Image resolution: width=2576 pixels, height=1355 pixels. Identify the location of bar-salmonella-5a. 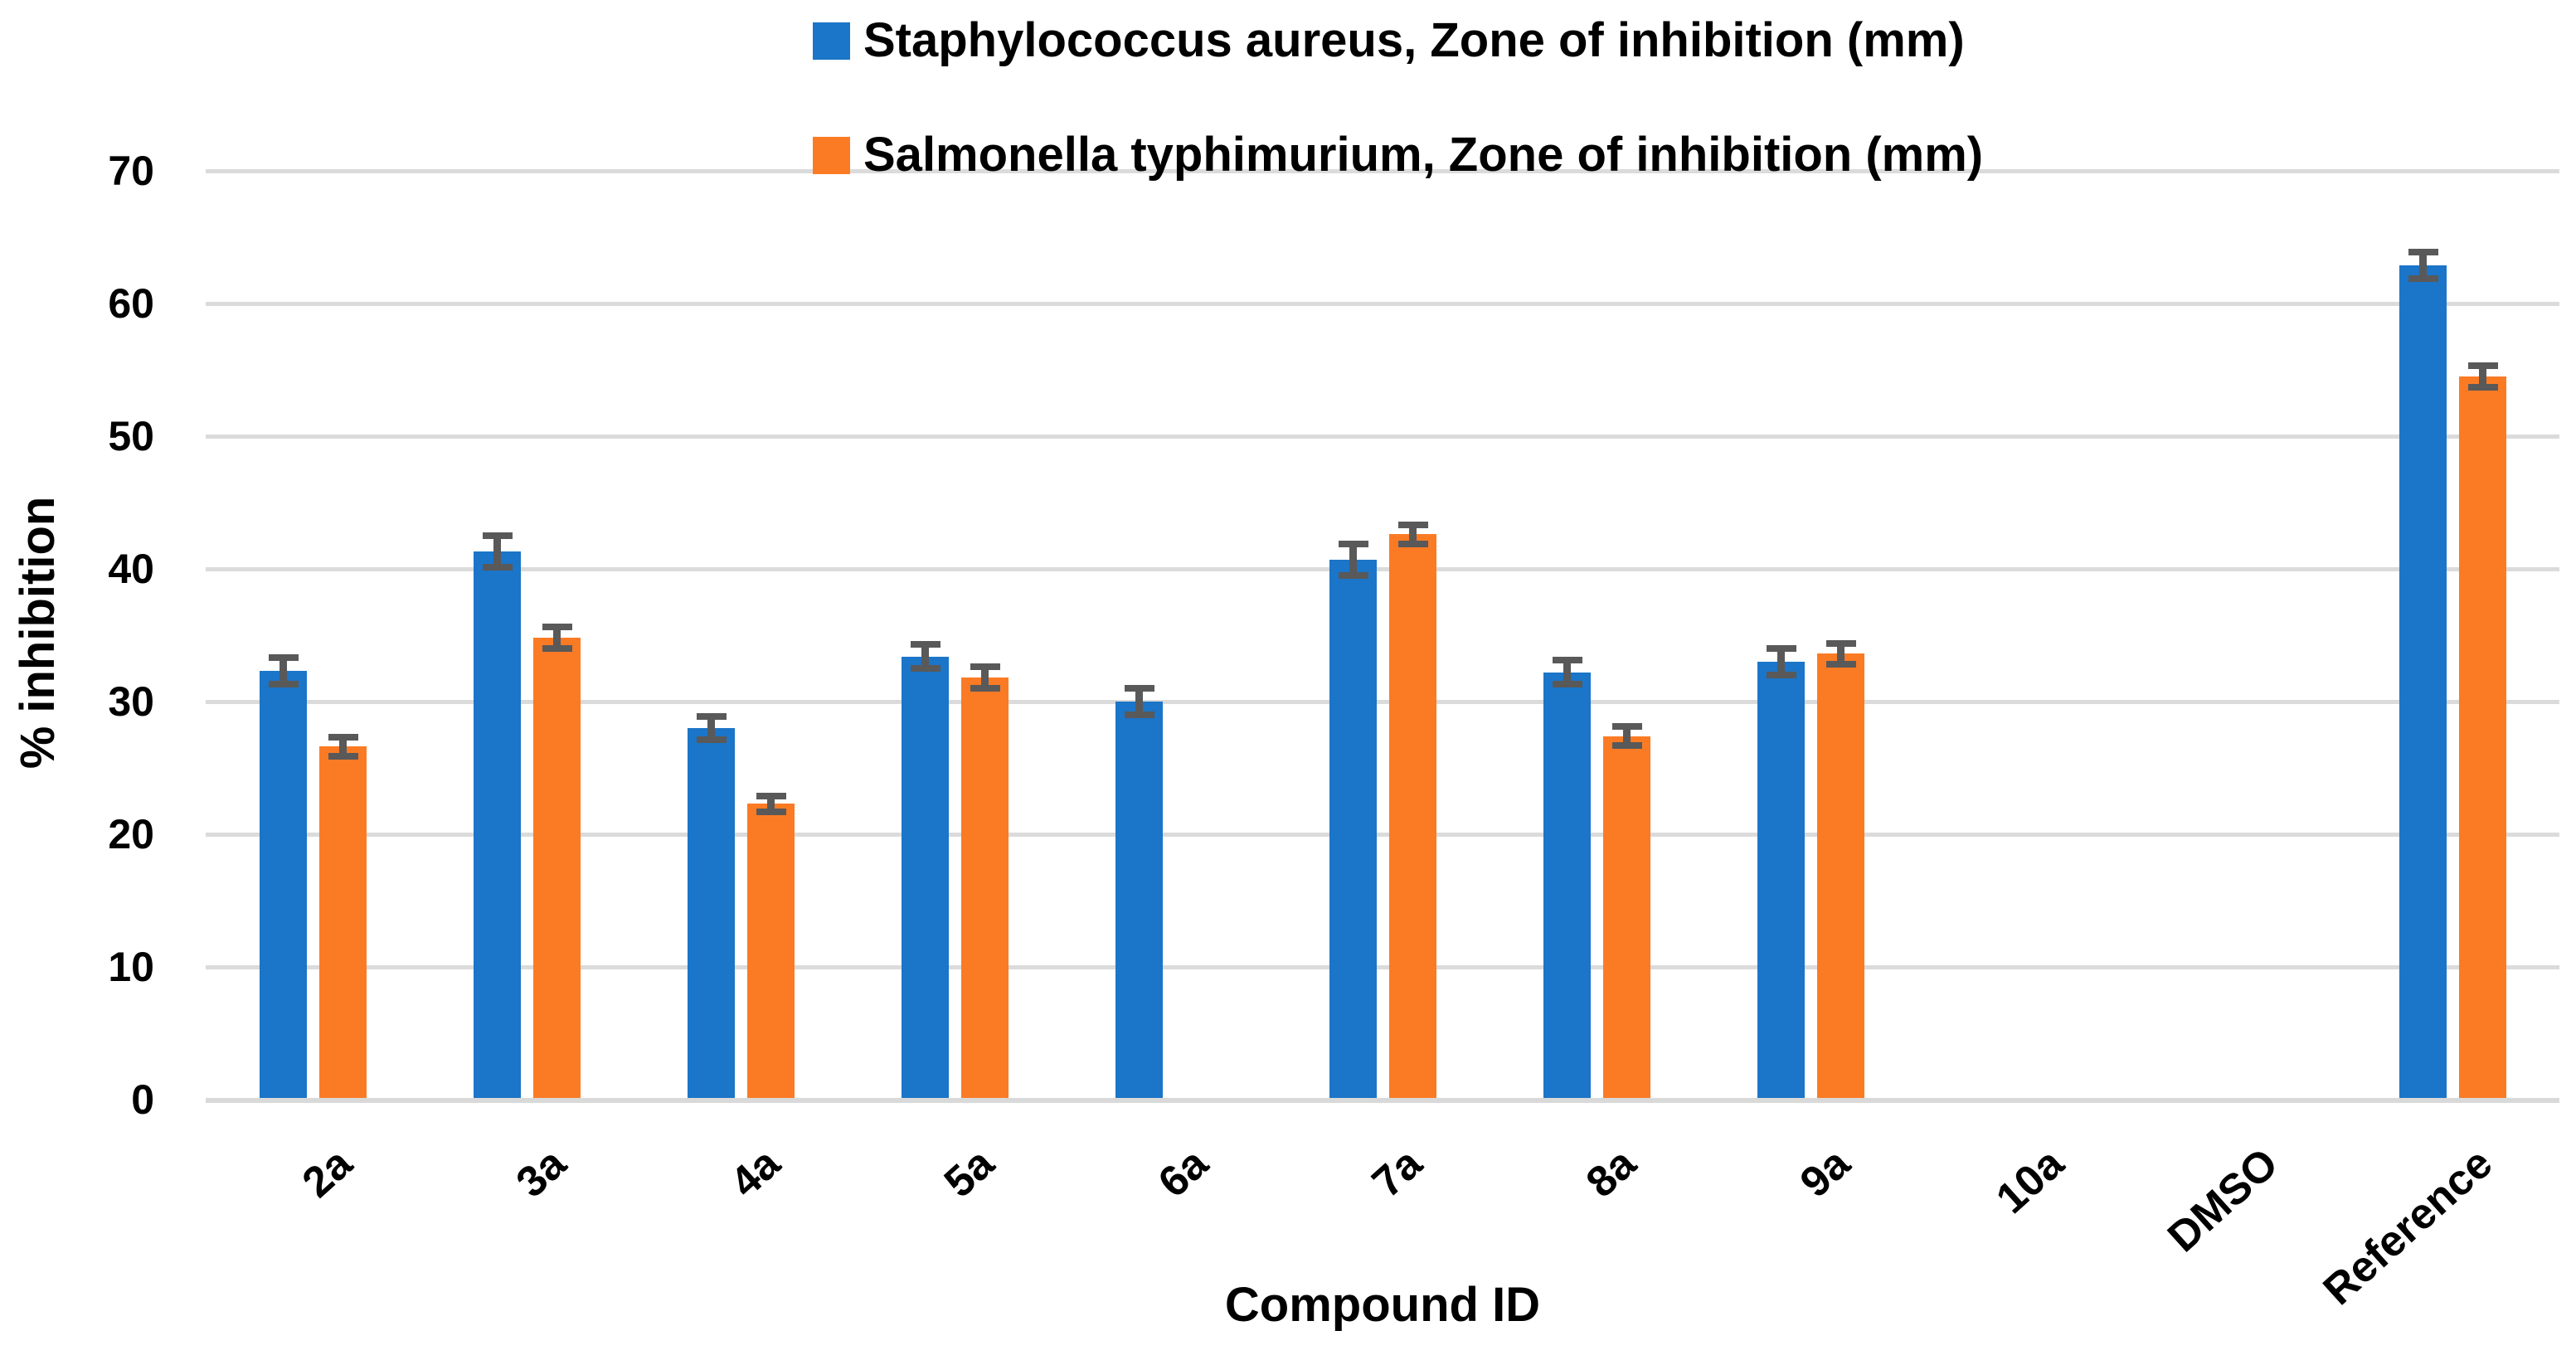
(985, 888).